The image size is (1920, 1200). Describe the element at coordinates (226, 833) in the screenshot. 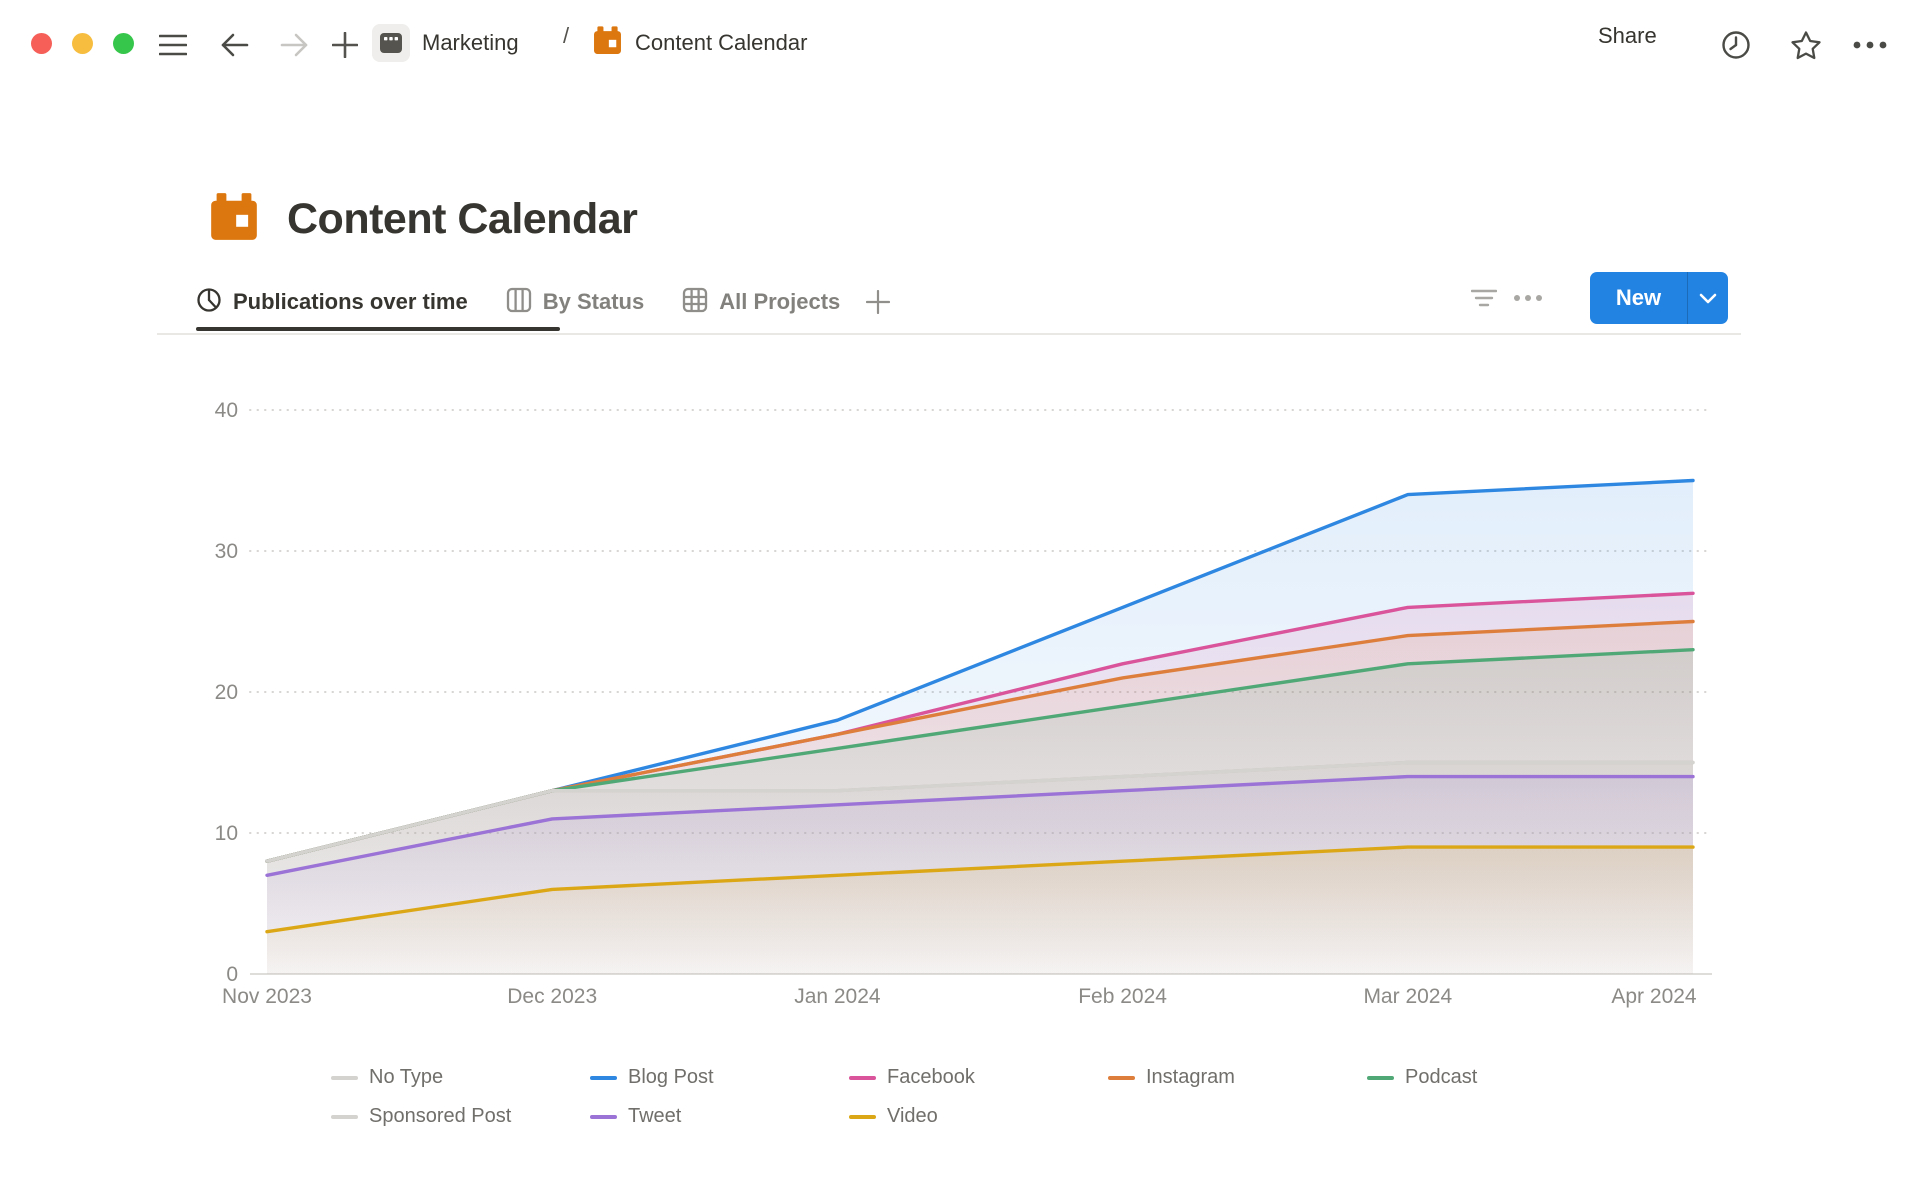

I see `y-axis-tick-label: 10` at that location.